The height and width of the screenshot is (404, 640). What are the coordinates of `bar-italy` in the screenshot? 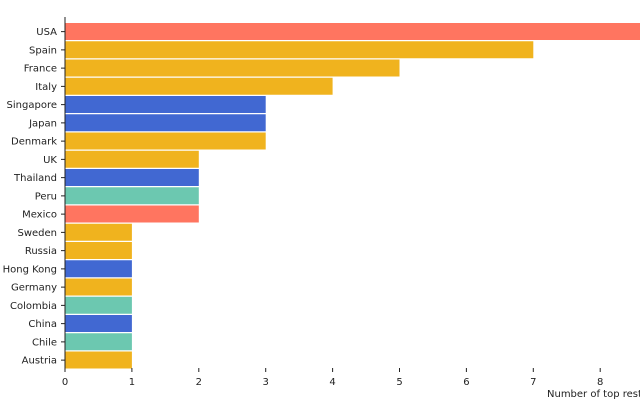 It's located at (199, 86).